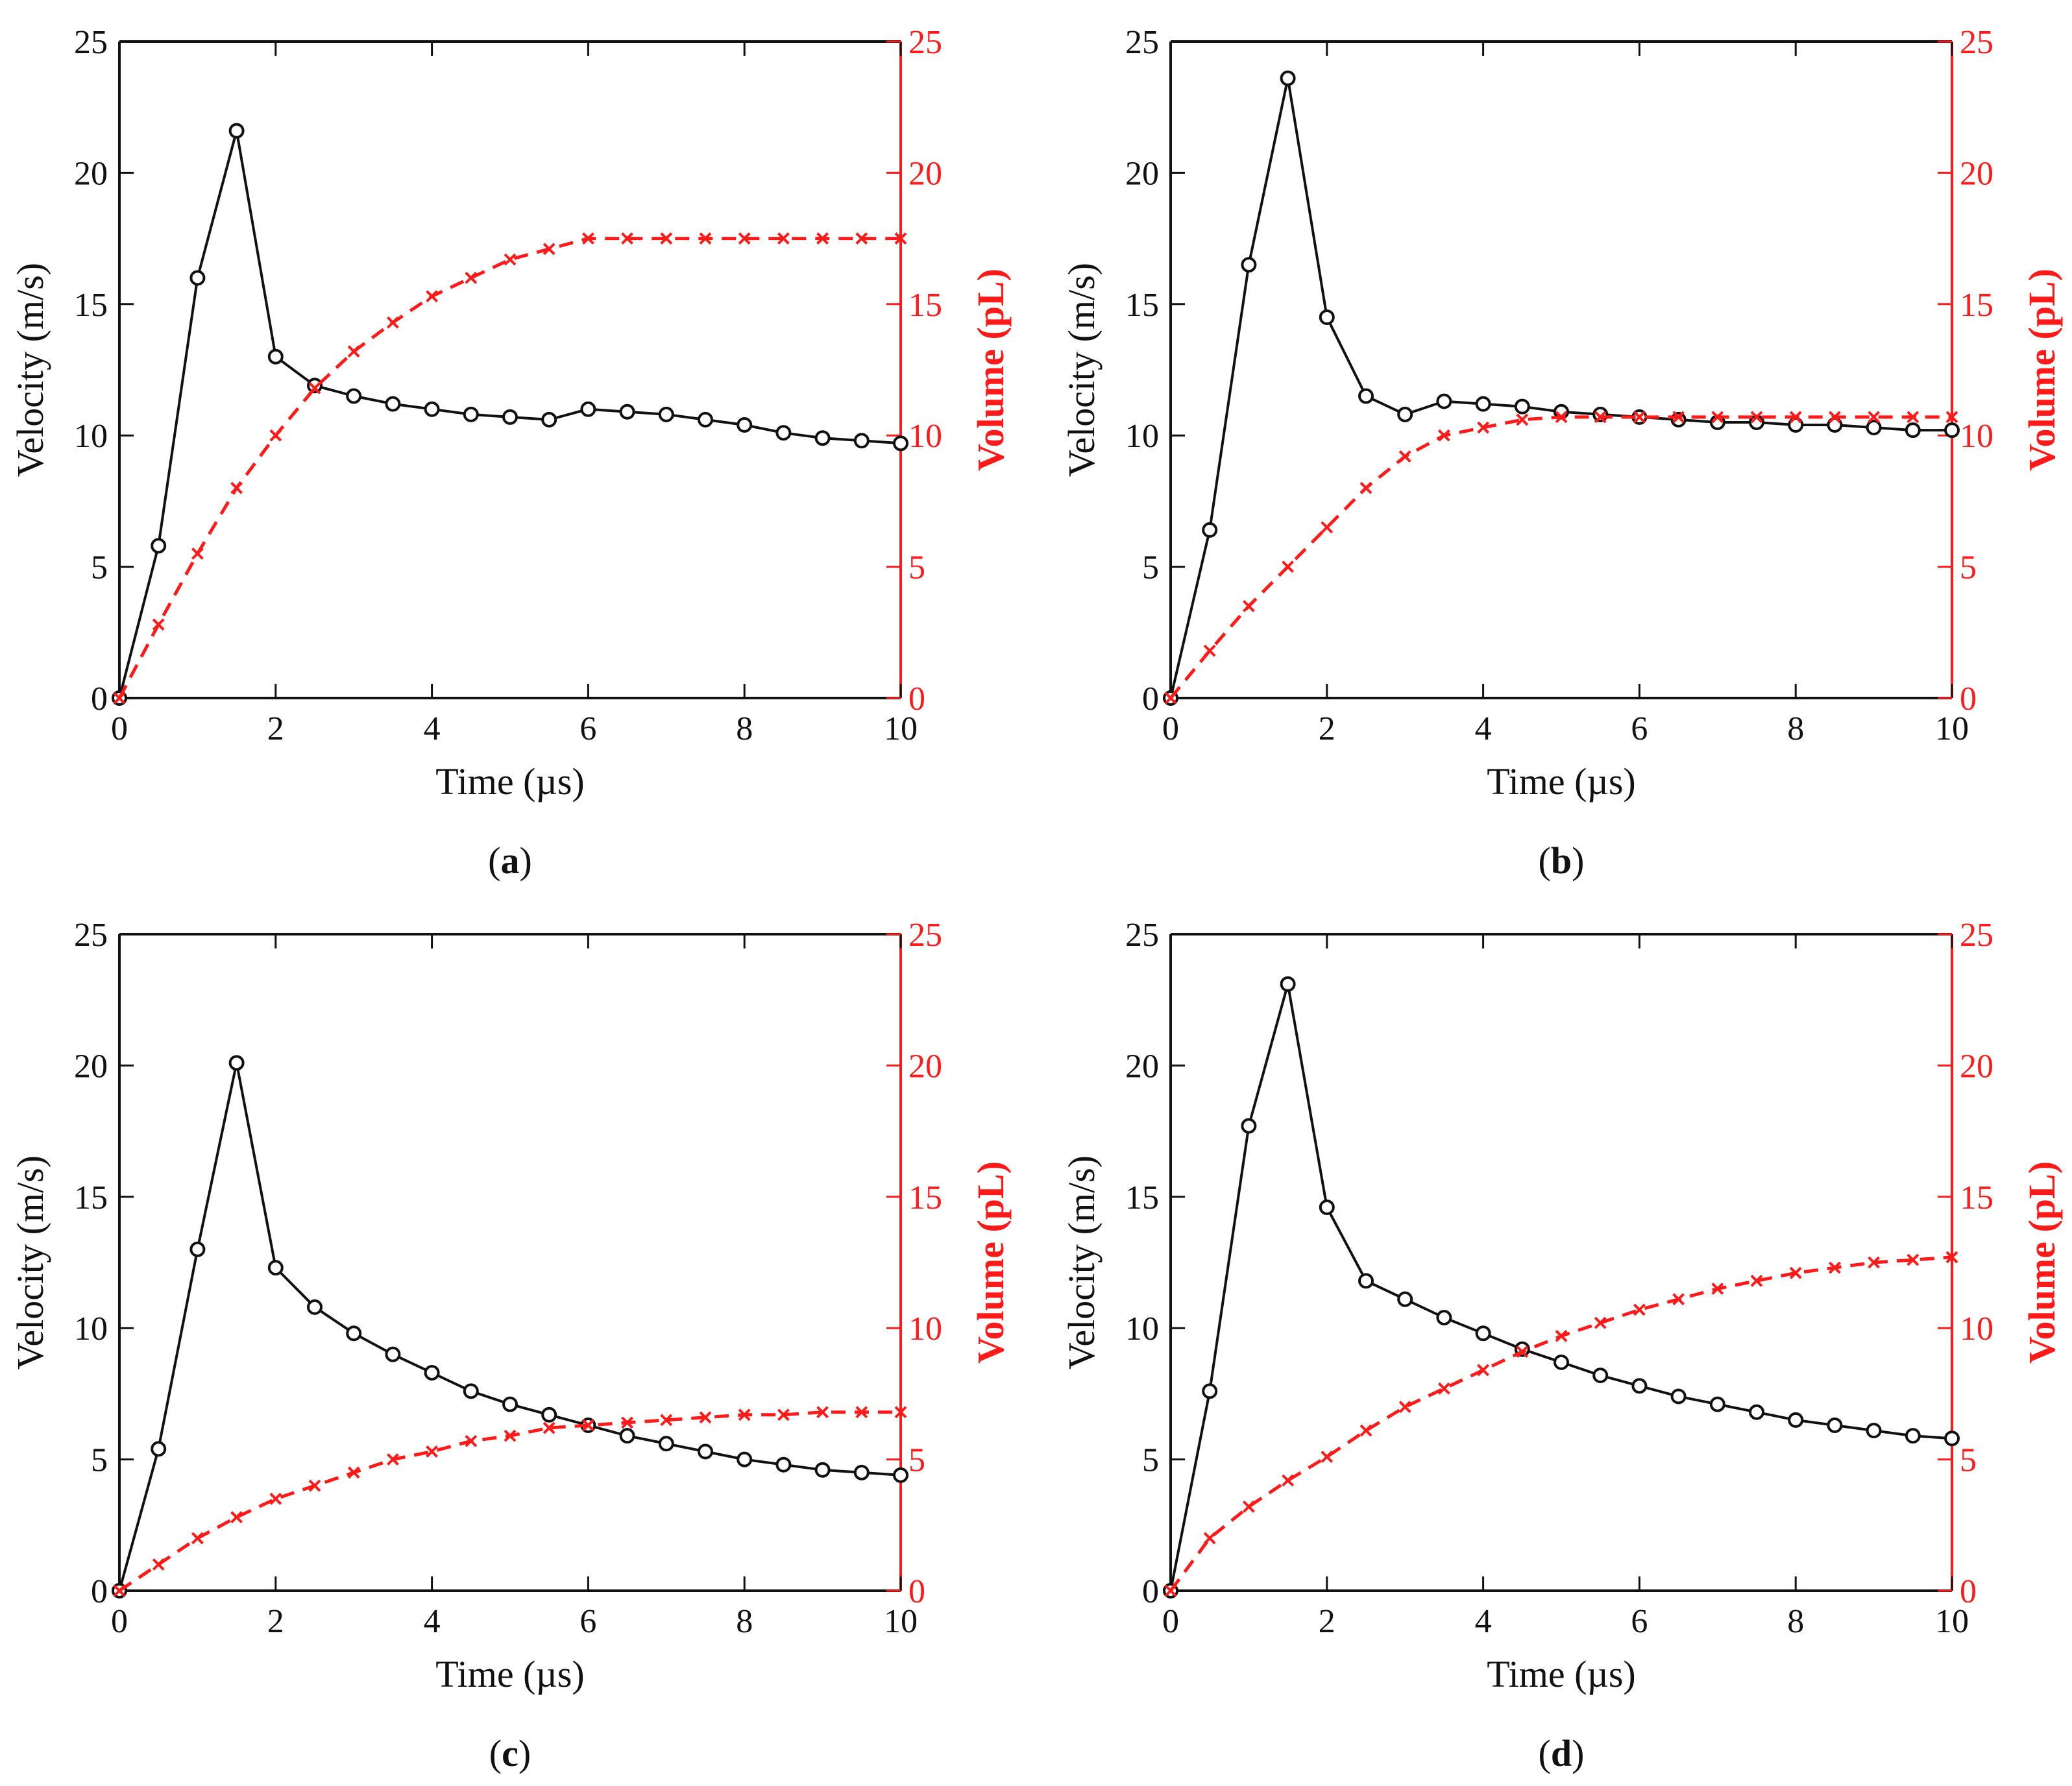 This screenshot has height=1786, width=2072. Describe the element at coordinates (1952, 1621) in the screenshot. I see `x-tick-label: 10` at that location.